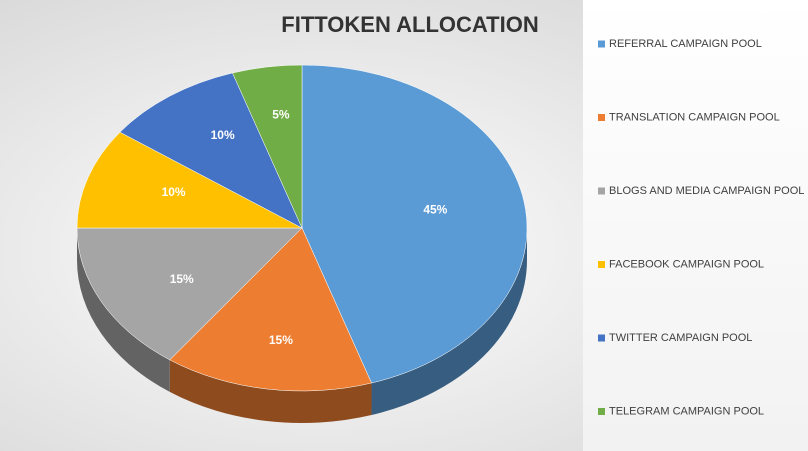  Describe the element at coordinates (686, 264) in the screenshot. I see `legend-label: FACEBOOK CAMPAIGN POOL` at that location.